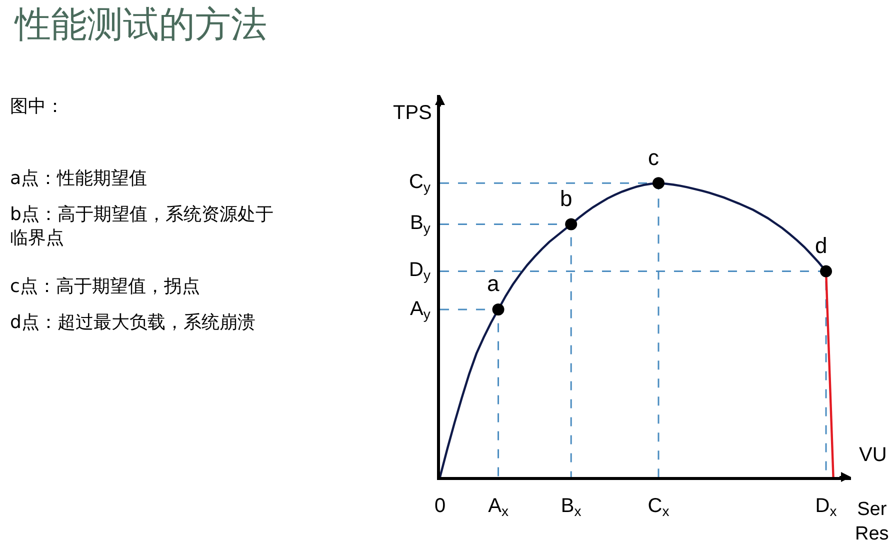 This screenshot has width=889, height=541. Describe the element at coordinates (566, 198) in the screenshot. I see `annotation: b` at that location.